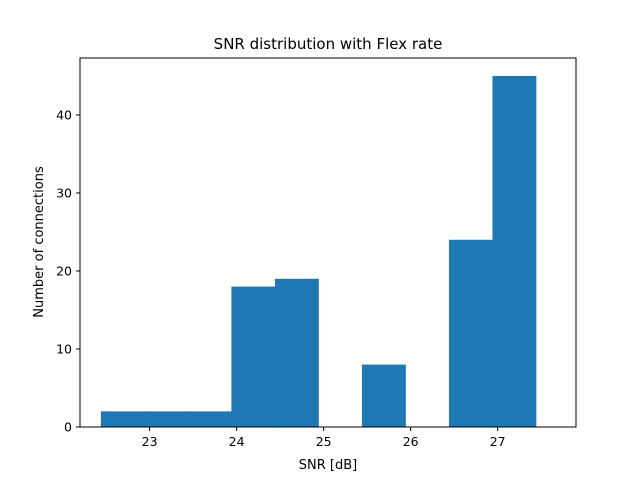 This screenshot has height=480, width=640. What do you see at coordinates (39, 242) in the screenshot?
I see `y-axis-label: Number of connections` at bounding box center [39, 242].